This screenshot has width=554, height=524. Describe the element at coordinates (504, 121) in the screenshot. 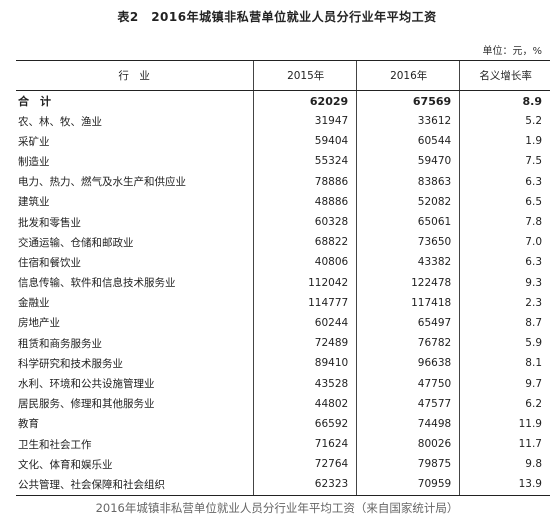

I see `growth-rate-cell: 5.2` at that location.